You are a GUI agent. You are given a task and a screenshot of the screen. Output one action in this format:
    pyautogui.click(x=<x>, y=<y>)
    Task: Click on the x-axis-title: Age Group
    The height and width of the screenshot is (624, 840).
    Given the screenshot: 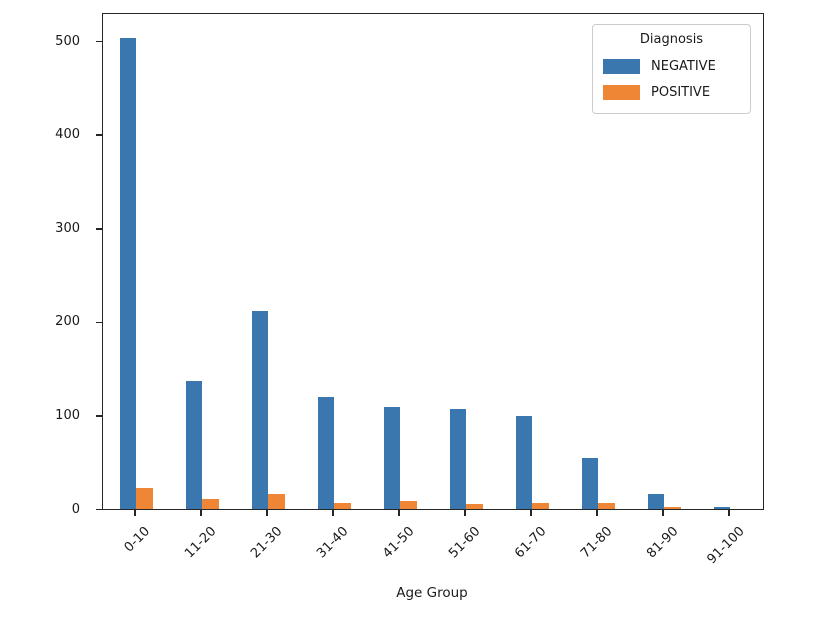 What is the action you would take?
    pyautogui.click(x=432, y=593)
    